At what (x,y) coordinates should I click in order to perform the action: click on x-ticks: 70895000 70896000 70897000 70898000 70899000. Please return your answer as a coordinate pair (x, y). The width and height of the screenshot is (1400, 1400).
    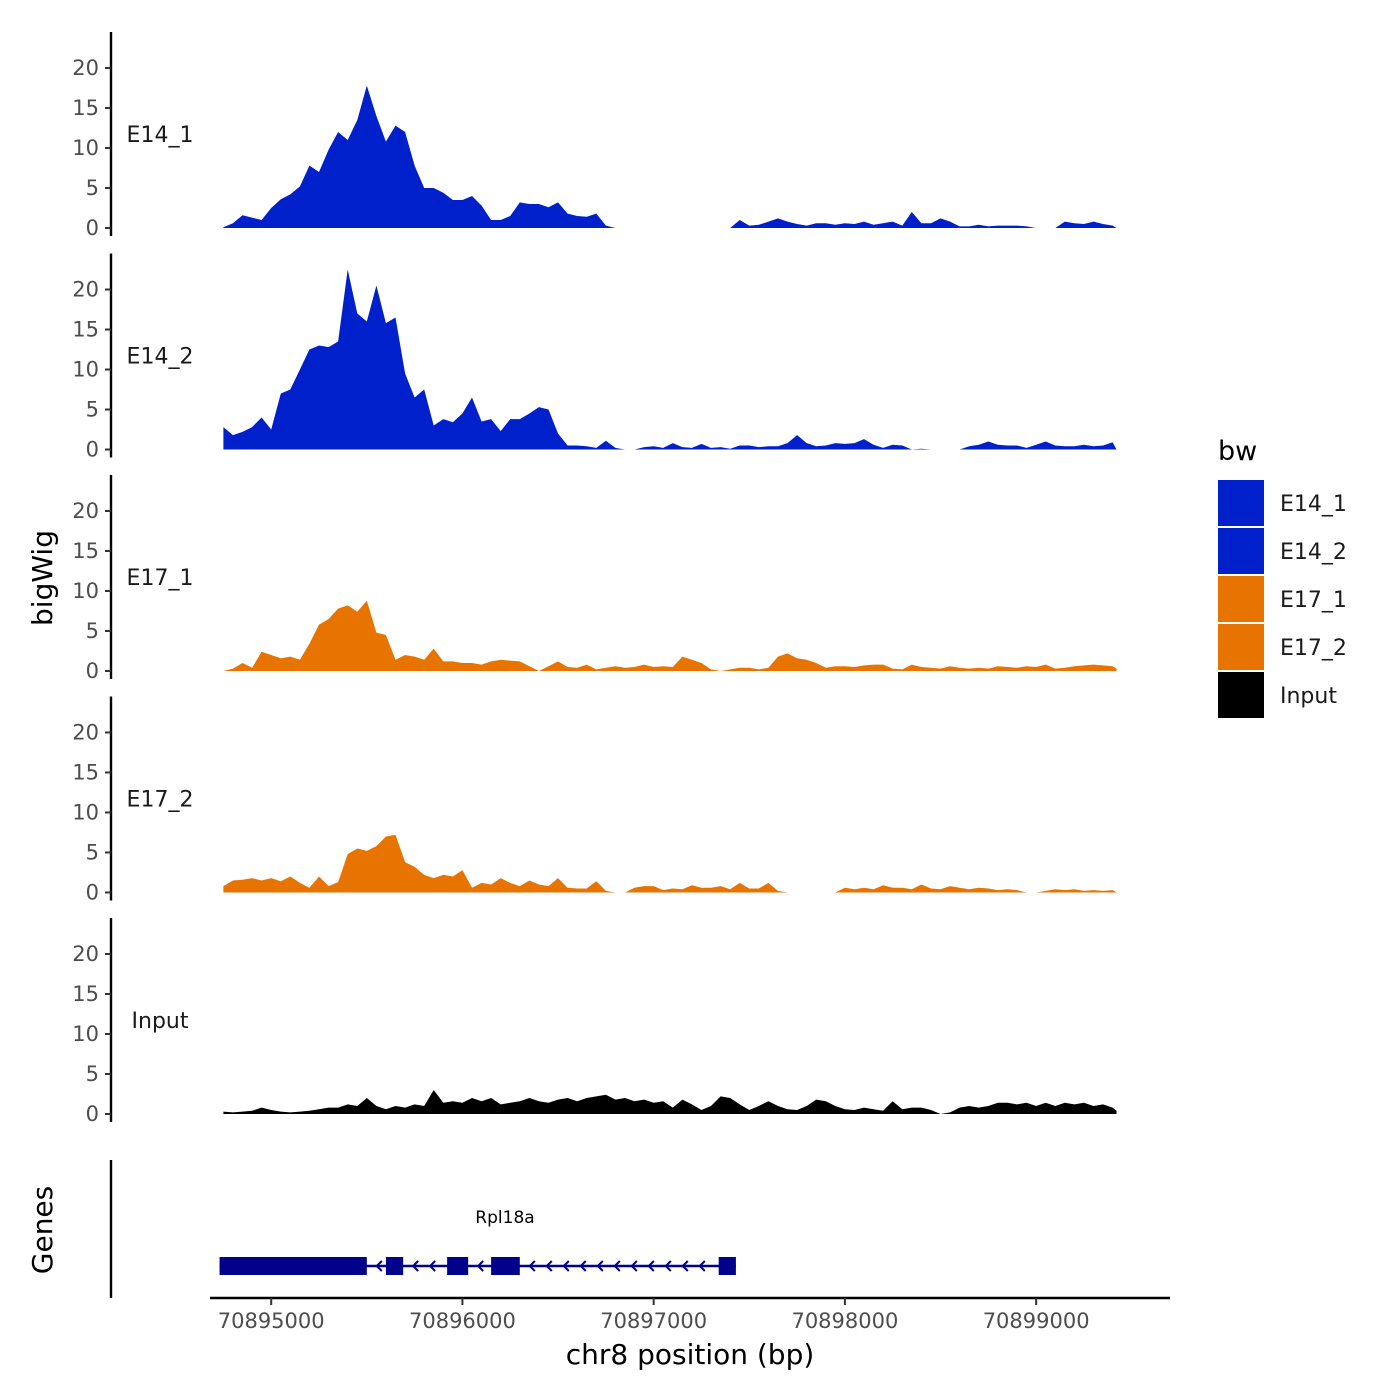
    Looking at the image, I should click on (654, 1315).